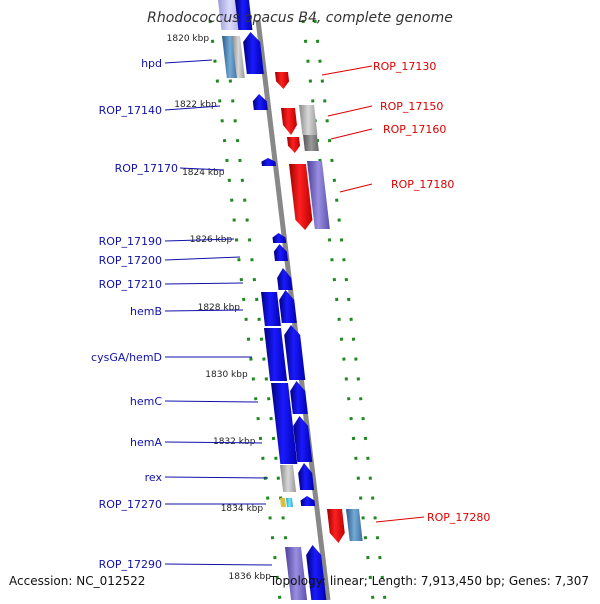 The height and width of the screenshot is (604, 600). What do you see at coordinates (276, 354) in the screenshot?
I see `gene-glyph-cysga-a` at bounding box center [276, 354].